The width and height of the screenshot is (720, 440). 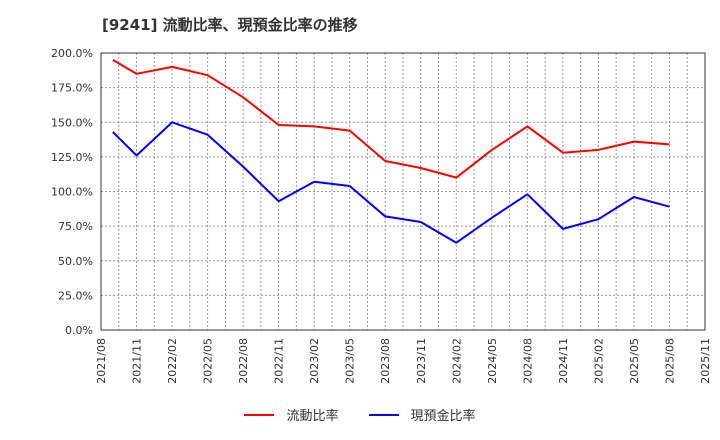 What do you see at coordinates (443, 416) in the screenshot?
I see `legend-label: 現預金比率` at bounding box center [443, 416].